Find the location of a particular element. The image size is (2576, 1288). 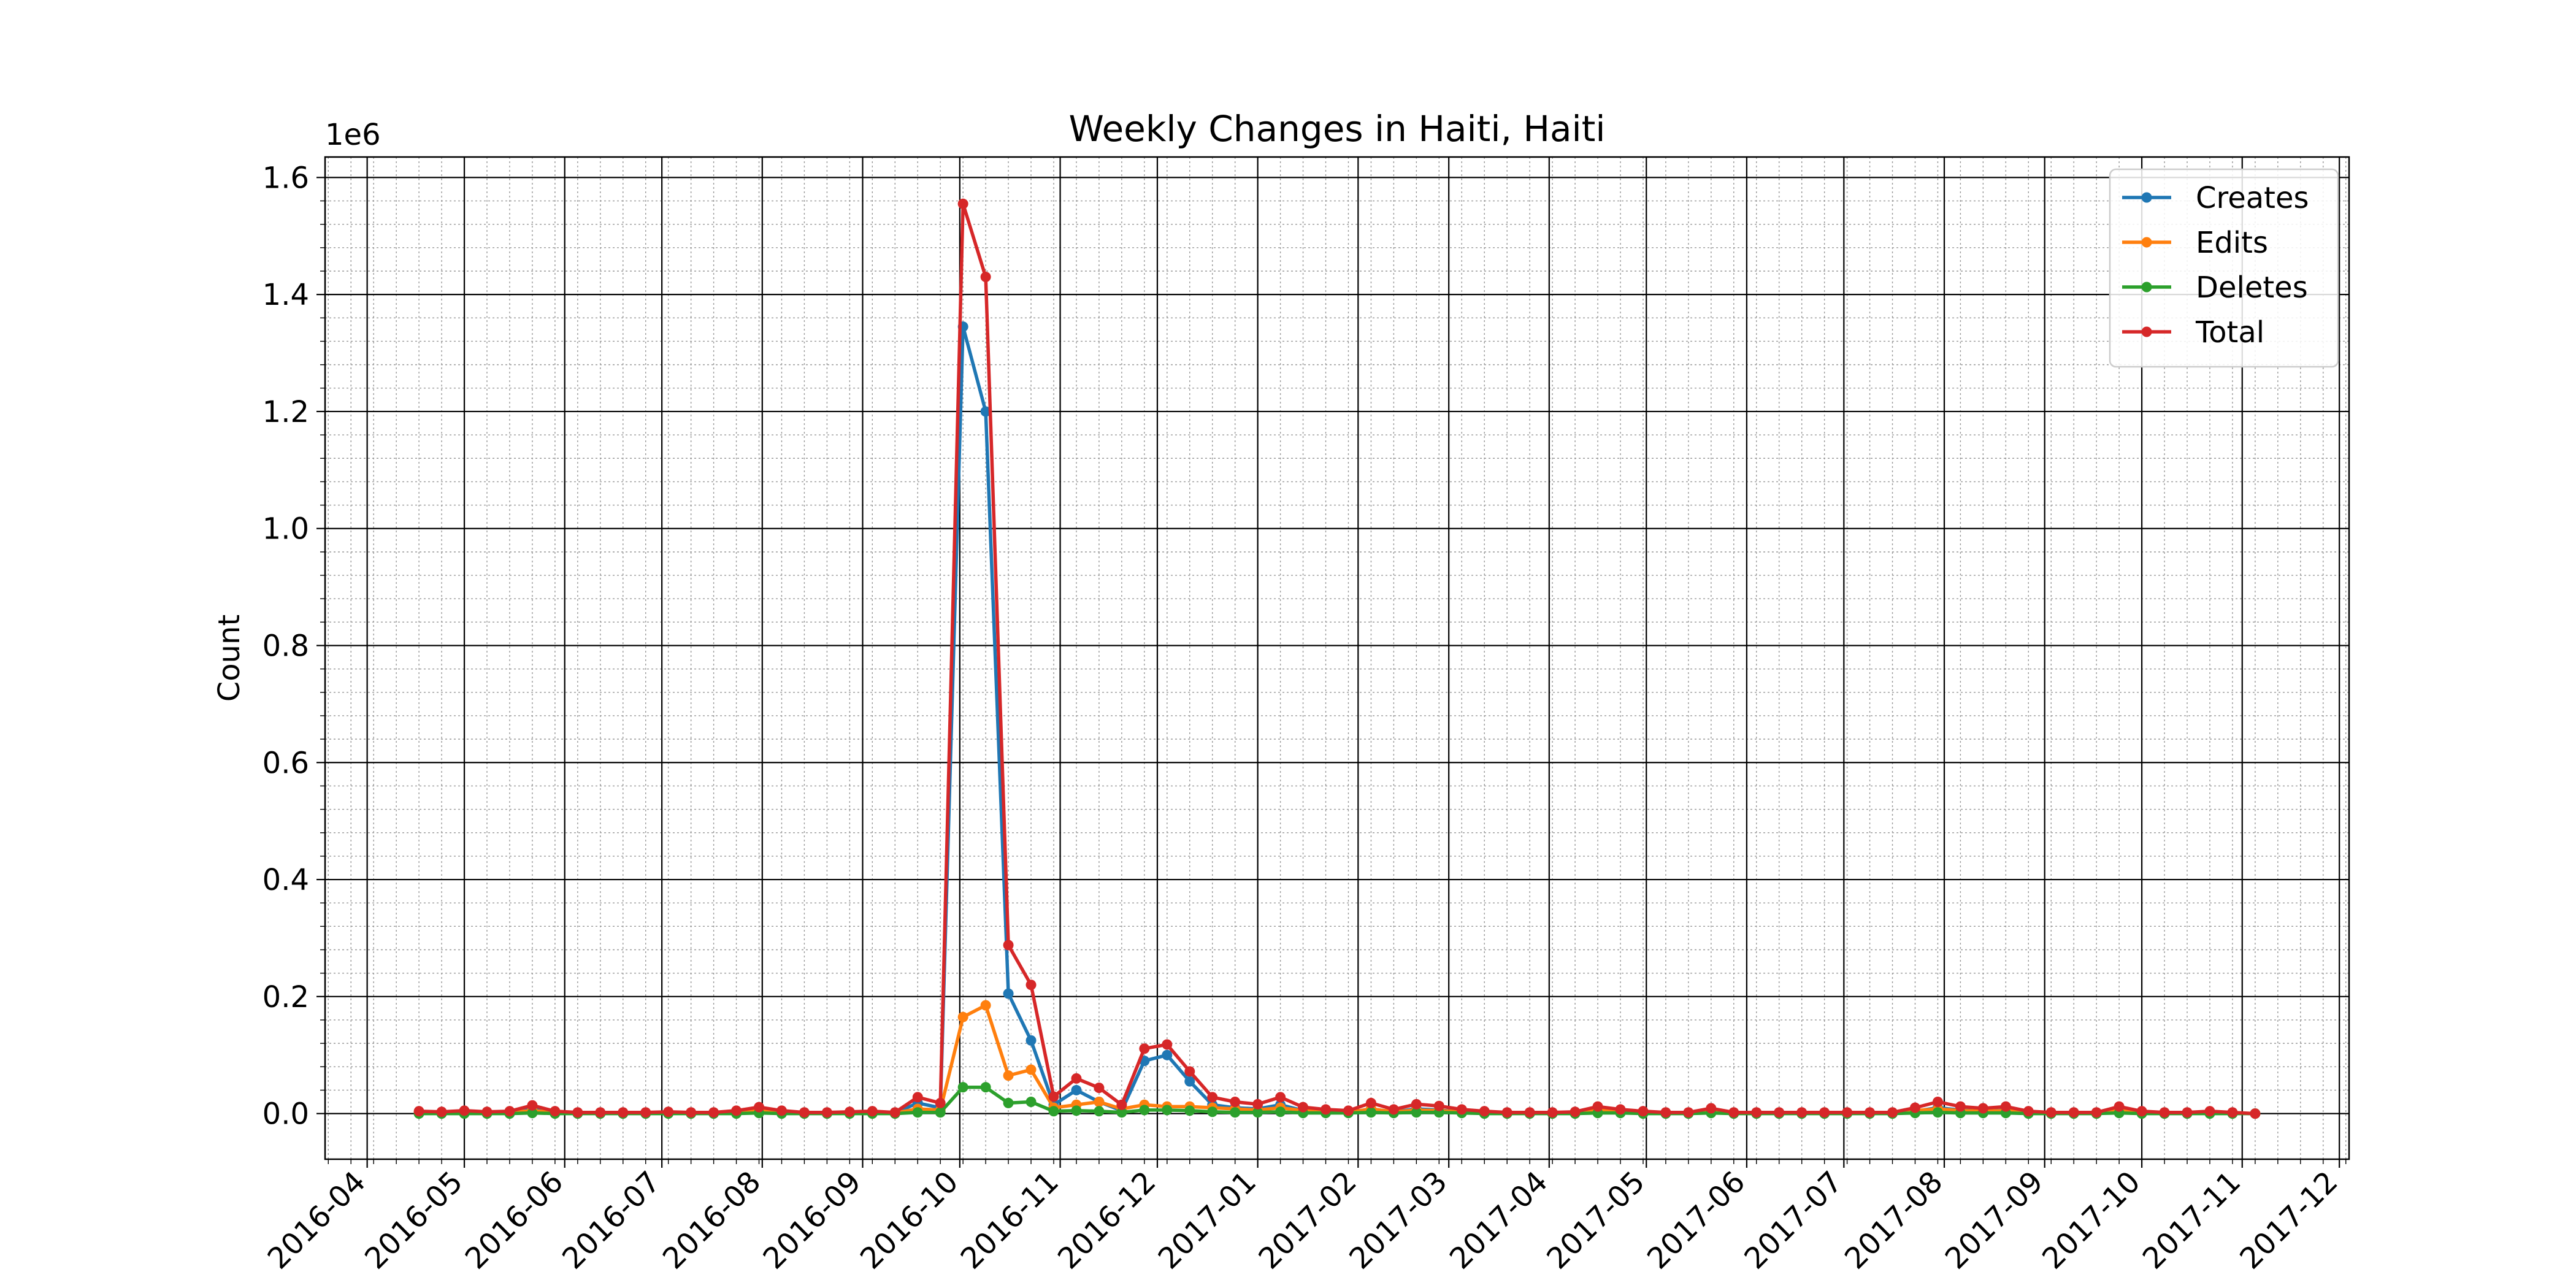

legend-label-total: Total is located at coordinates (2229, 332).